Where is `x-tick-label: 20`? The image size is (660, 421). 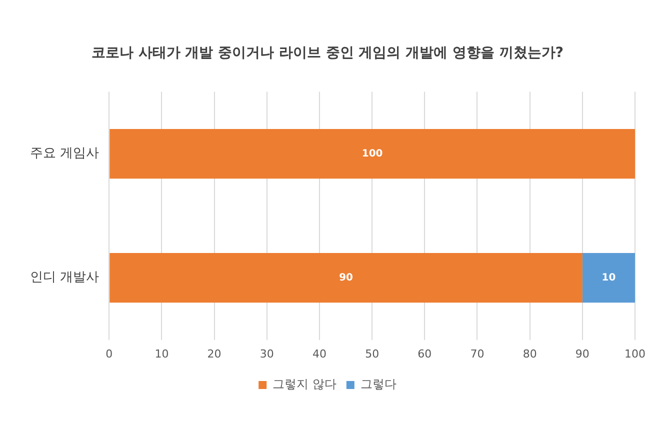 x-tick-label: 20 is located at coordinates (214, 353).